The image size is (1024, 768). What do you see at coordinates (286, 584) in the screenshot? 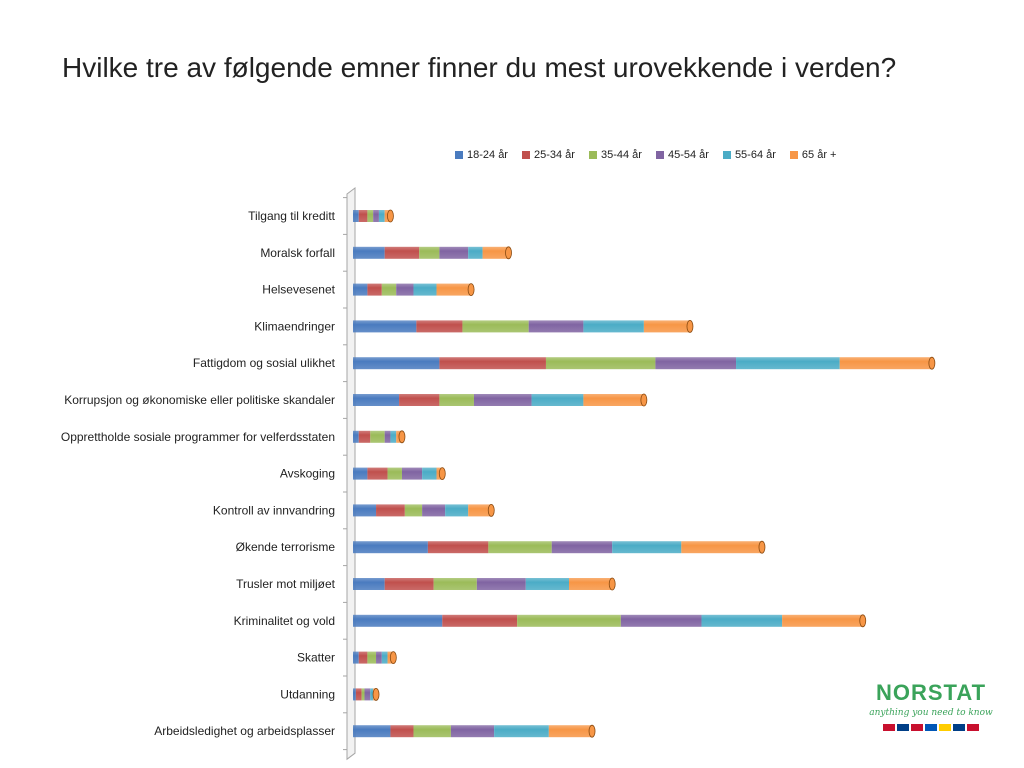
I see `category-label: Trusler mot miljøet` at bounding box center [286, 584].